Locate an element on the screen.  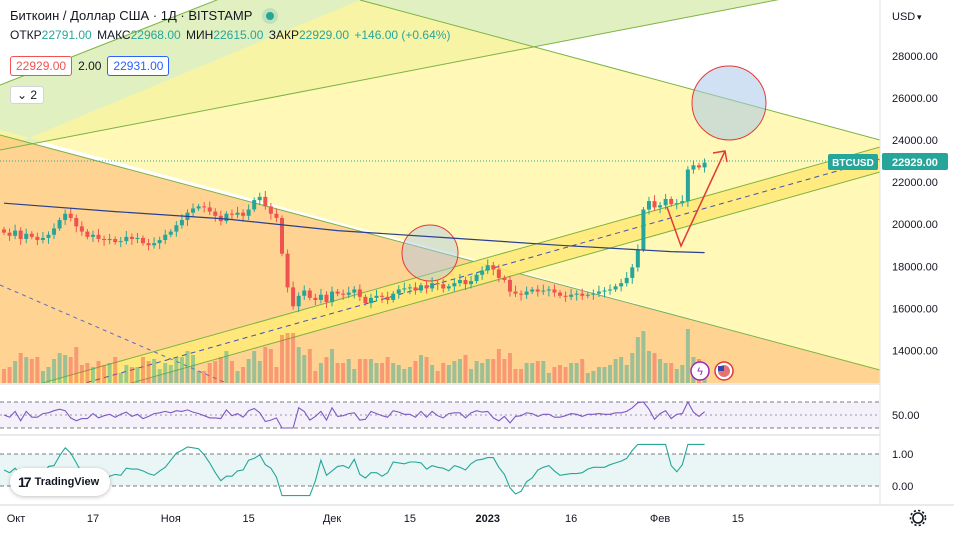
channel-upper-line is located at coordinates (440, 43).